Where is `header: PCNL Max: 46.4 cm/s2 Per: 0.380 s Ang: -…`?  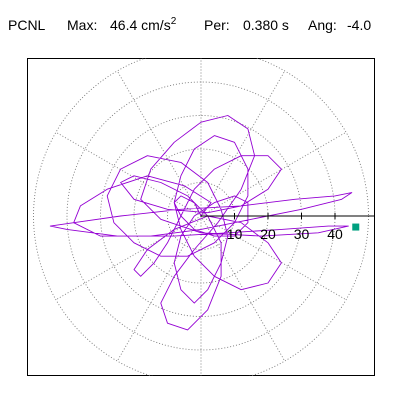
header: PCNL Max: 46.4 cm/s2 Per: 0.380 s Ang: -… is located at coordinates (200, 22).